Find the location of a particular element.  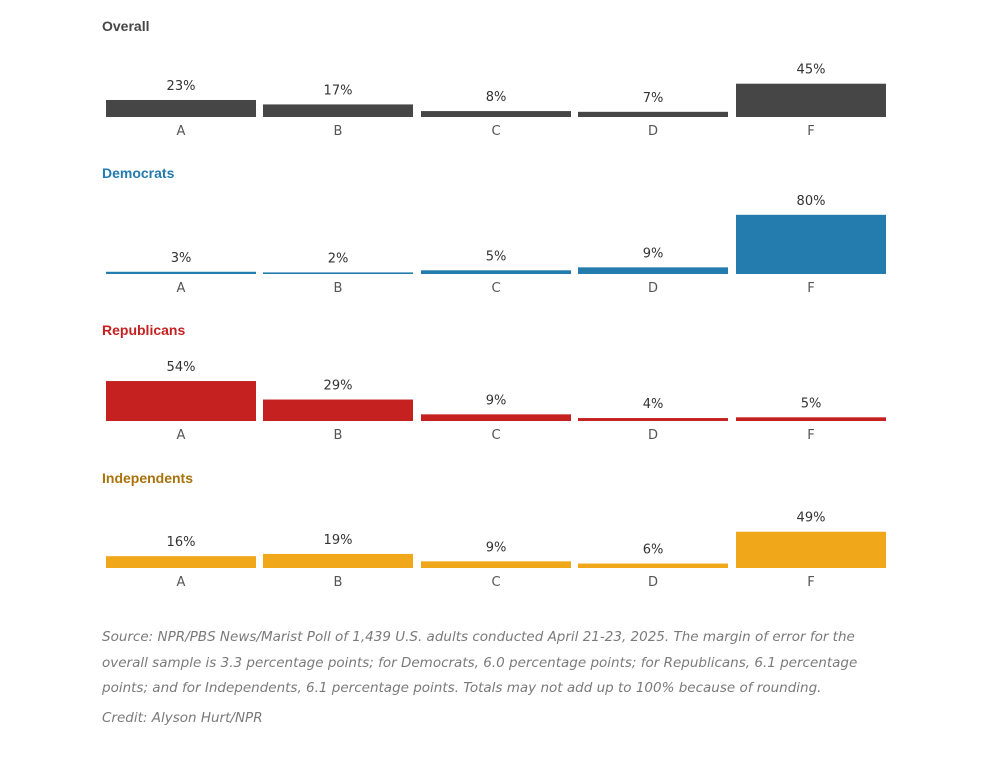

overall-bar-b is located at coordinates (338, 110).